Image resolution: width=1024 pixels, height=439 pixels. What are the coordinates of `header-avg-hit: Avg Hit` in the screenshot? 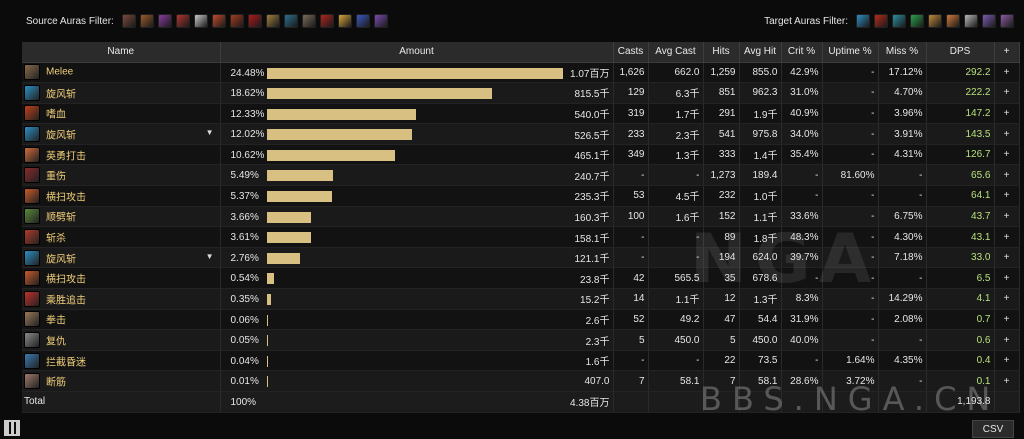 It's located at (760, 52).